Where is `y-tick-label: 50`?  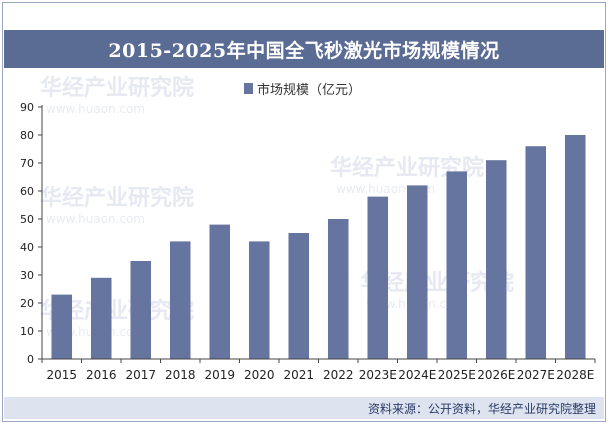
y-tick-label: 50 is located at coordinates (27, 219).